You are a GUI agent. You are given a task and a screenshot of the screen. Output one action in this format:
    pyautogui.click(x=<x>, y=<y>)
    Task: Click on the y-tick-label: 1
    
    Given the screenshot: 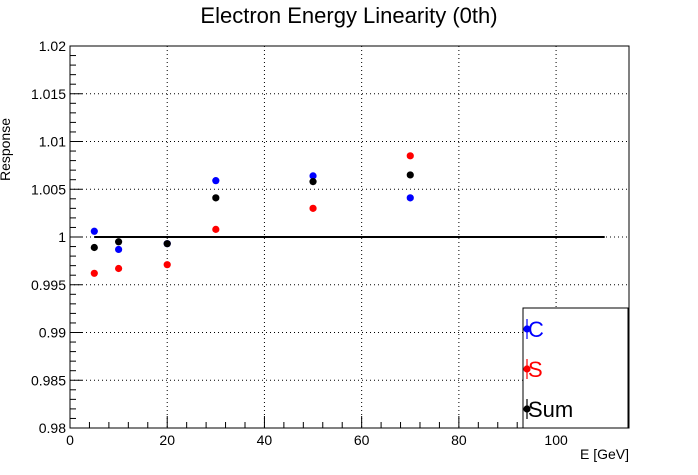 What is the action you would take?
    pyautogui.click(x=62, y=237)
    